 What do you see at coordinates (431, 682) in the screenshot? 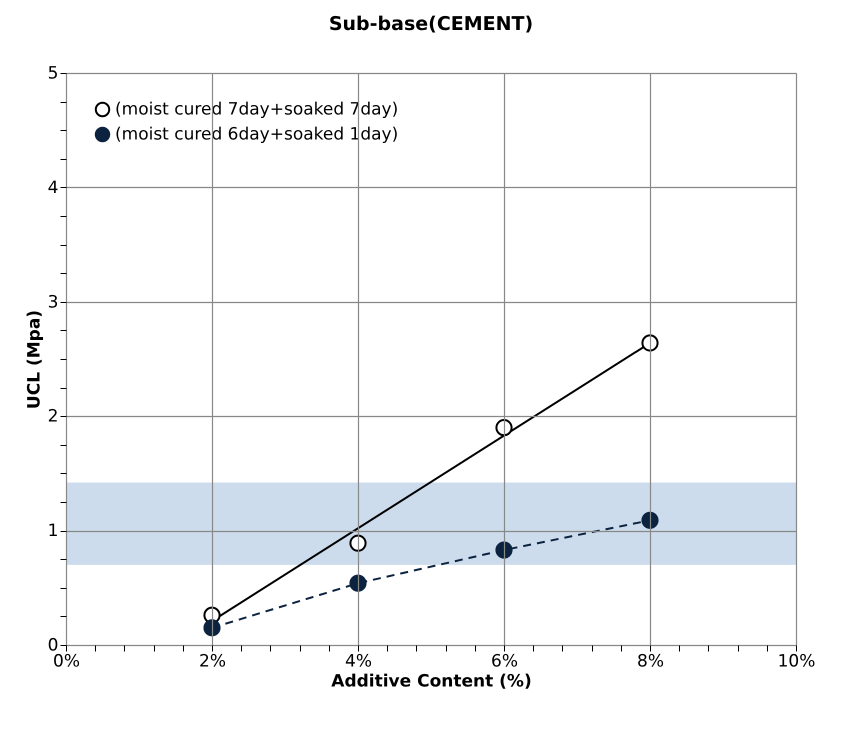
I see `x-axis-title: Additive Content (%)` at bounding box center [431, 682].